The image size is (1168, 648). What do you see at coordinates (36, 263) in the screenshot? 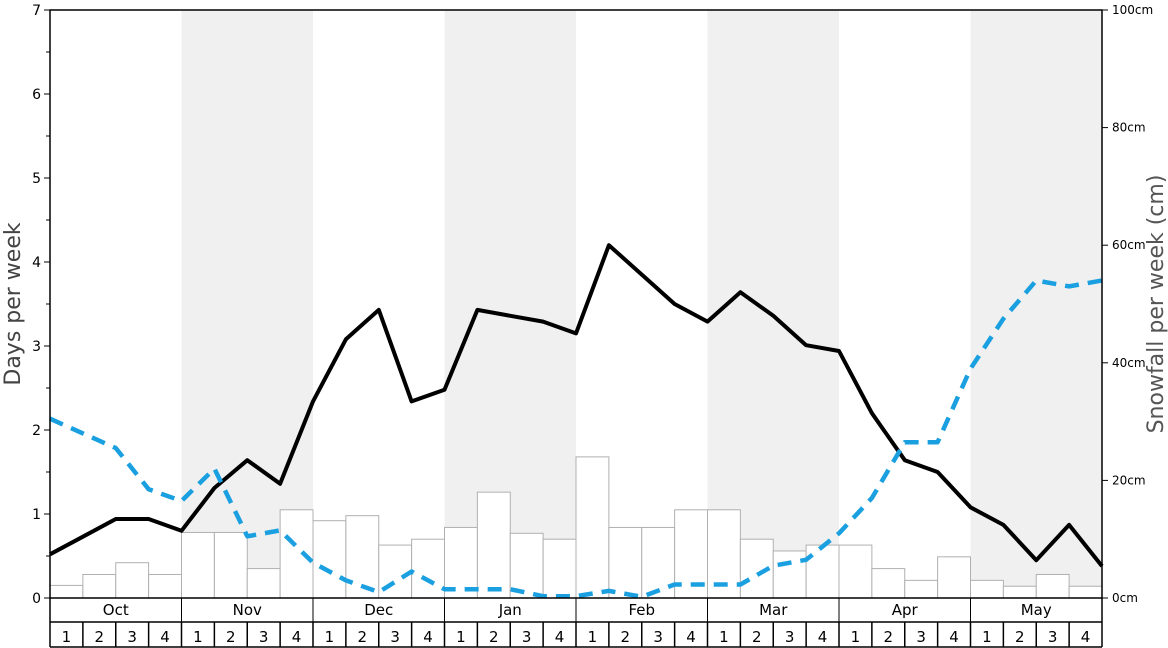
I see `left-tick-label: 4` at bounding box center [36, 263].